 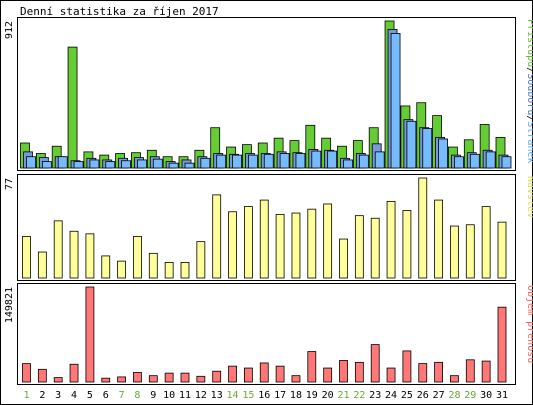 What do you see at coordinates (407, 395) in the screenshot?
I see `x-tick-label-day-25: 25` at bounding box center [407, 395].